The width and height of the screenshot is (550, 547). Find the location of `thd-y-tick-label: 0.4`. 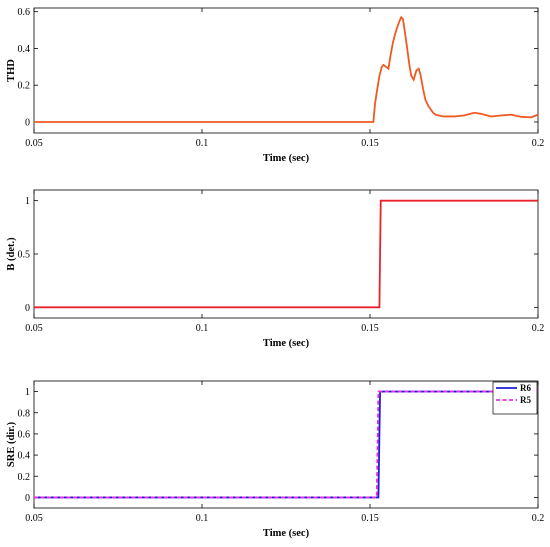

thd-y-tick-label: 0.4 is located at coordinates (24, 49).